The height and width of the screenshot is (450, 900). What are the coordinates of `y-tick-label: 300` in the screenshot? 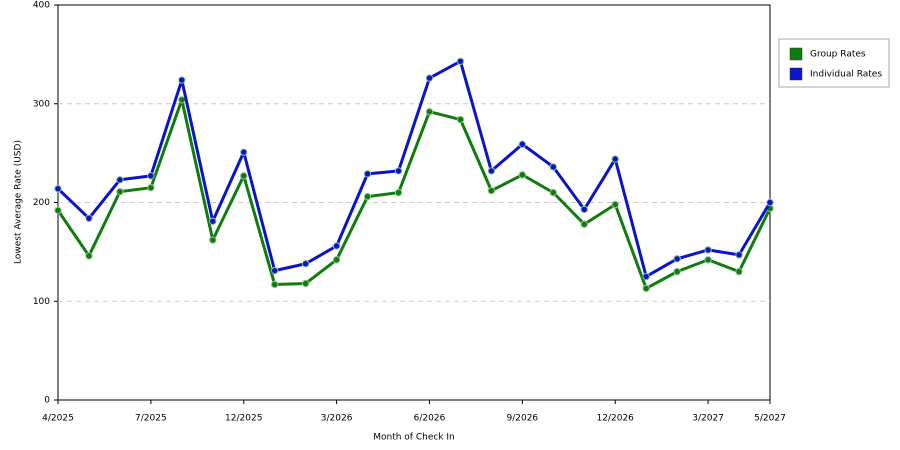 It's located at (41, 104).